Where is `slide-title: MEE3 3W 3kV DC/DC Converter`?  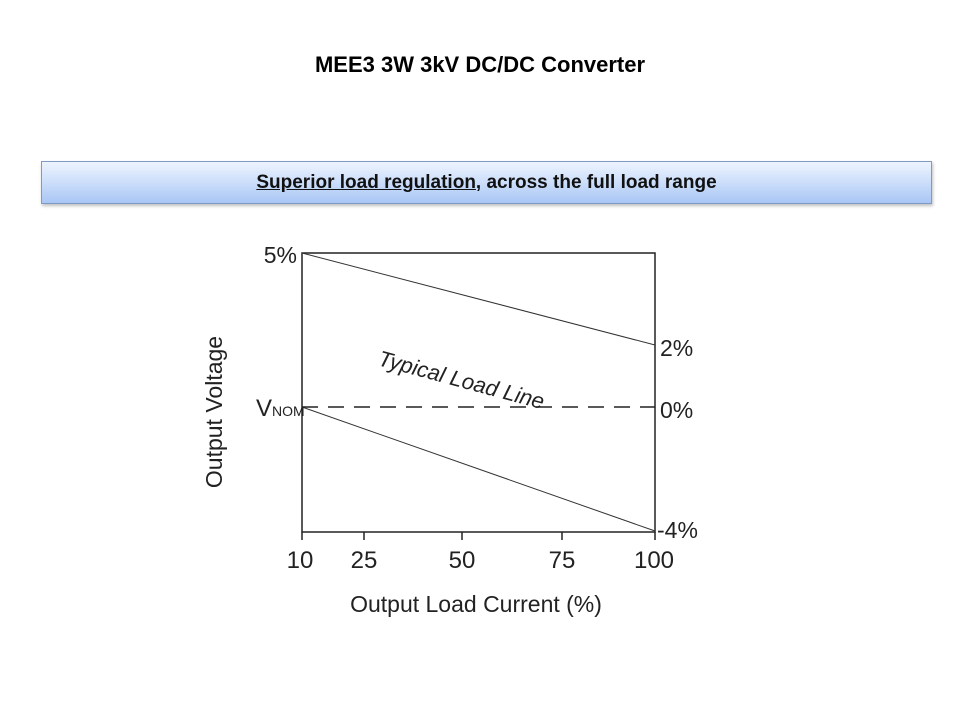 slide-title: MEE3 3W 3kV DC/DC Converter is located at coordinates (480, 64).